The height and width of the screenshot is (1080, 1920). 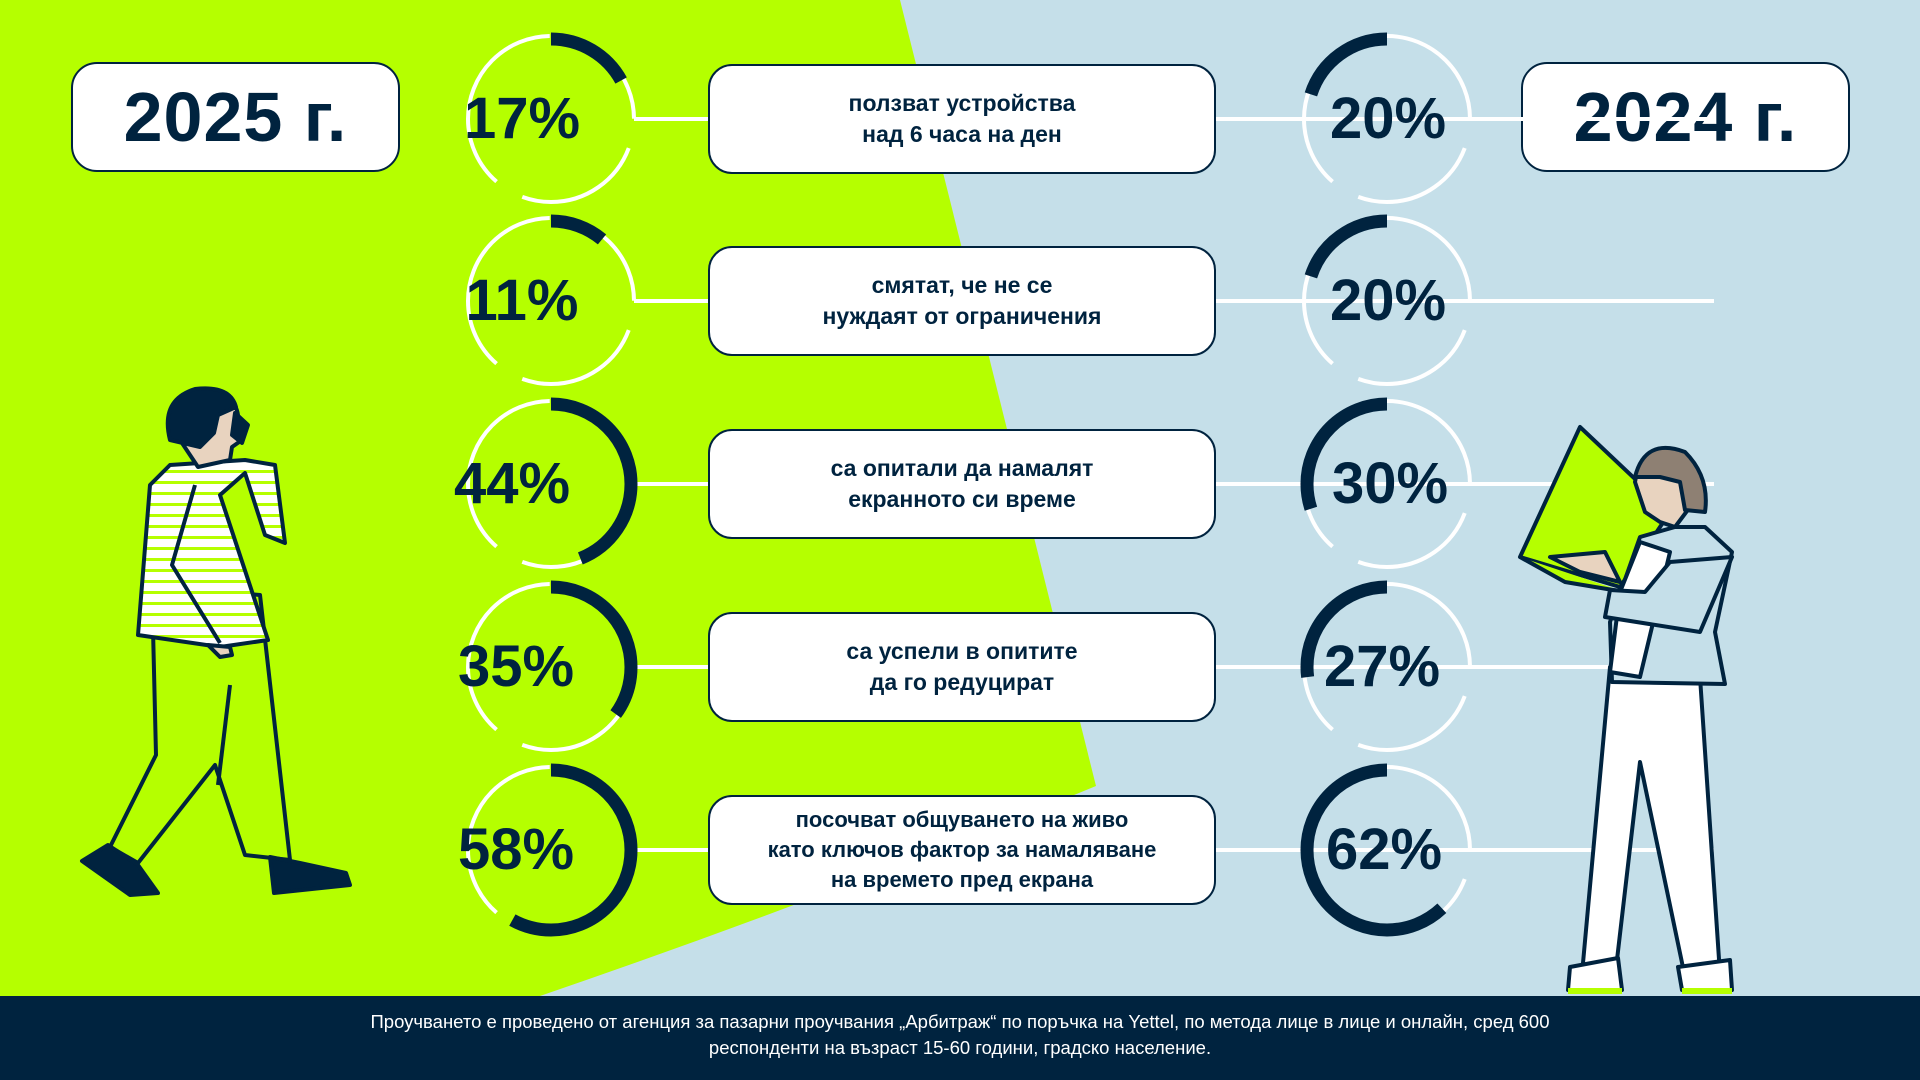 I want to click on stat-label-text-2: смятат, че не се нуждаят от ограничения, so click(x=962, y=300).